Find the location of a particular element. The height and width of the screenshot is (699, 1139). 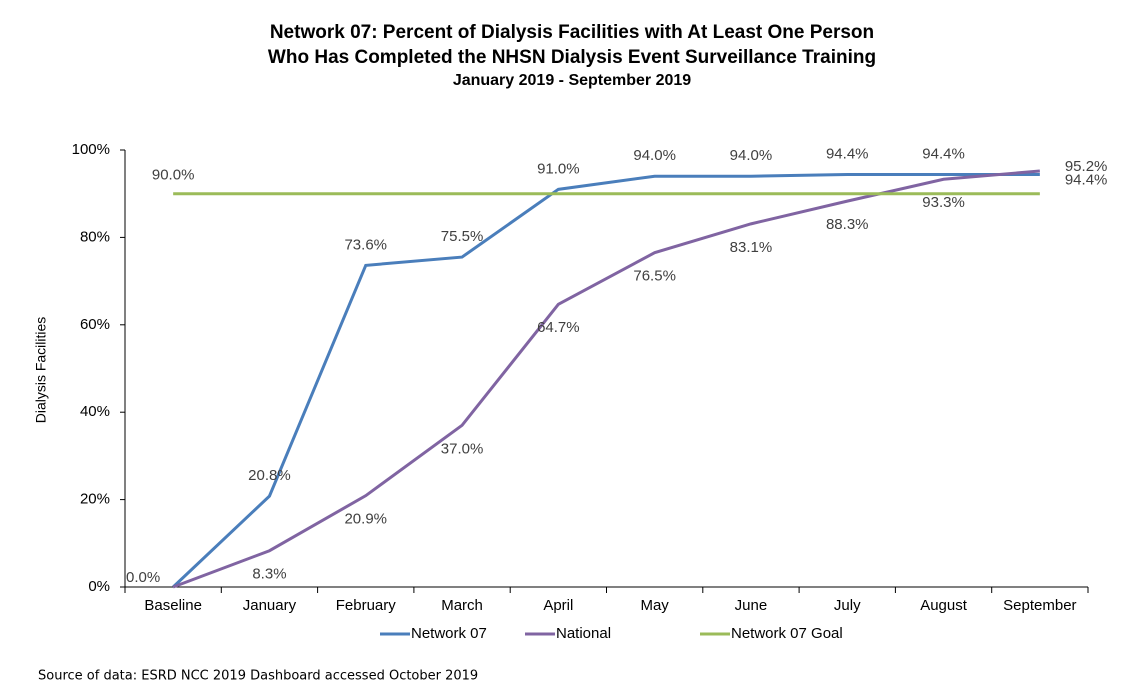

data-label: 73.6% is located at coordinates (365, 244).